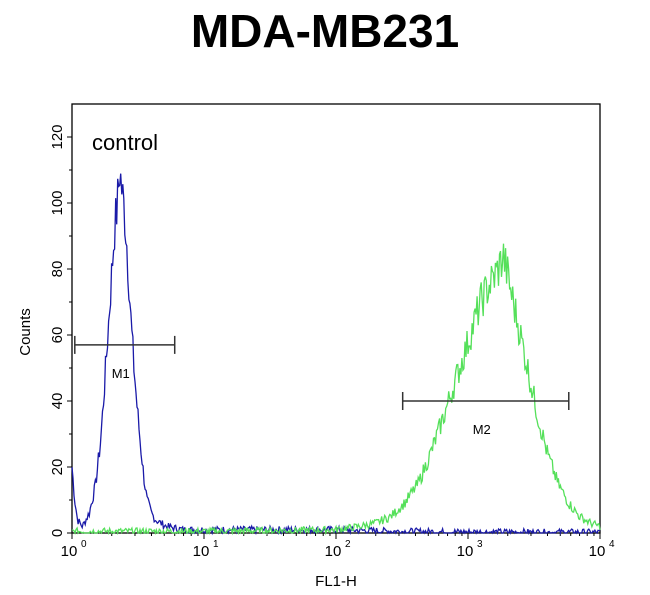 The height and width of the screenshot is (595, 650). I want to click on gate-layer: M1 M2, so click(322, 386).